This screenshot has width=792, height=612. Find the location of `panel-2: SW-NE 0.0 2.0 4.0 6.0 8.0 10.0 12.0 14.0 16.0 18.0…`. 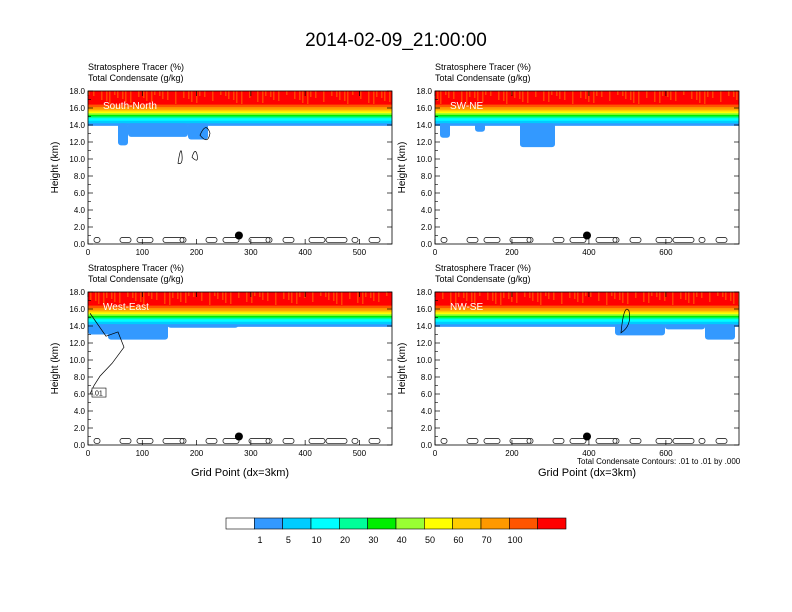

panel-2: SW-NE 0.0 2.0 4.0 6.0 8.0 10.0 12.0 14.0 16.0 18.0… is located at coordinates (568, 159).